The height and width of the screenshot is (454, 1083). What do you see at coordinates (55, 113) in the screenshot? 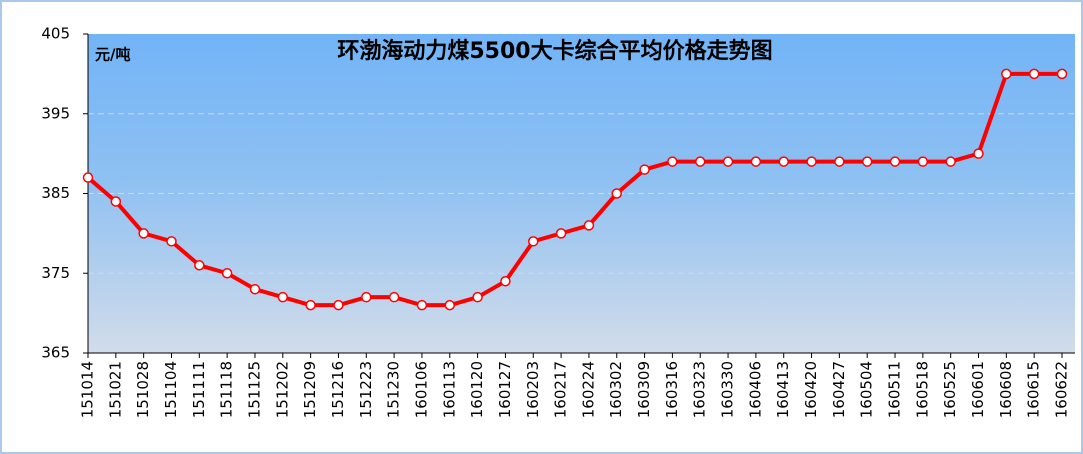
I see `y-tick-label: 395` at bounding box center [55, 113].